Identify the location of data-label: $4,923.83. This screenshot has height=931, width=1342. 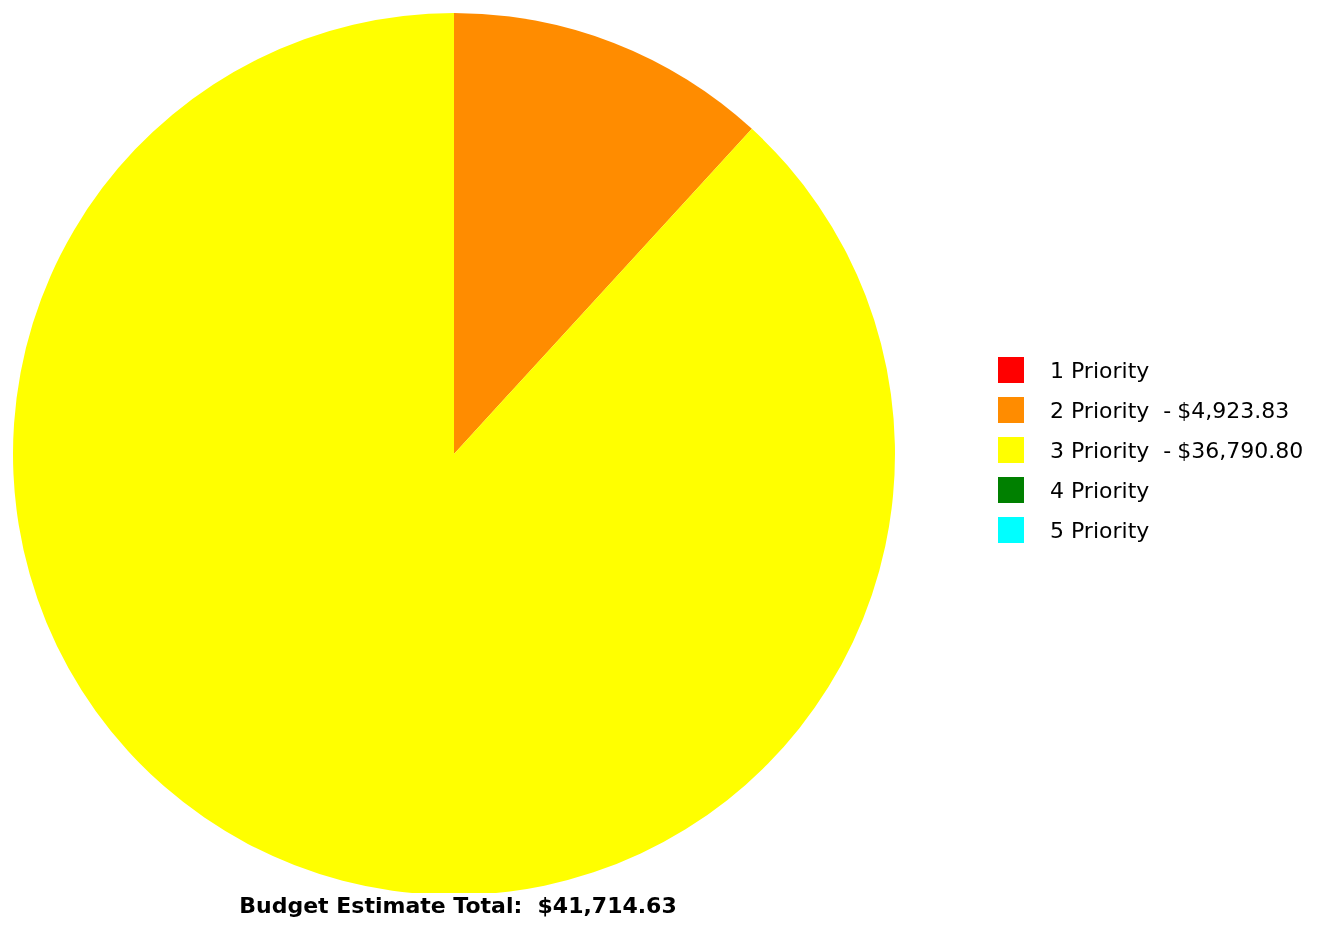
(1233, 410).